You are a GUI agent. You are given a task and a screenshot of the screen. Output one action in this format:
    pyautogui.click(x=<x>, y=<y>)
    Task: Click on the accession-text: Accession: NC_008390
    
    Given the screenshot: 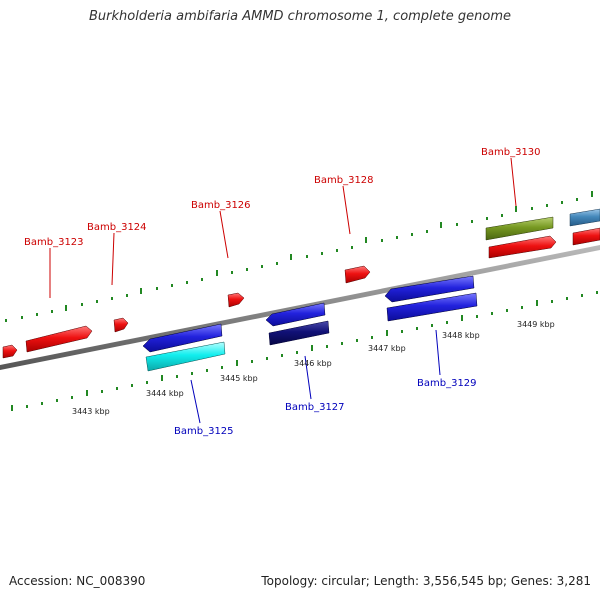 What is the action you would take?
    pyautogui.click(x=77, y=581)
    